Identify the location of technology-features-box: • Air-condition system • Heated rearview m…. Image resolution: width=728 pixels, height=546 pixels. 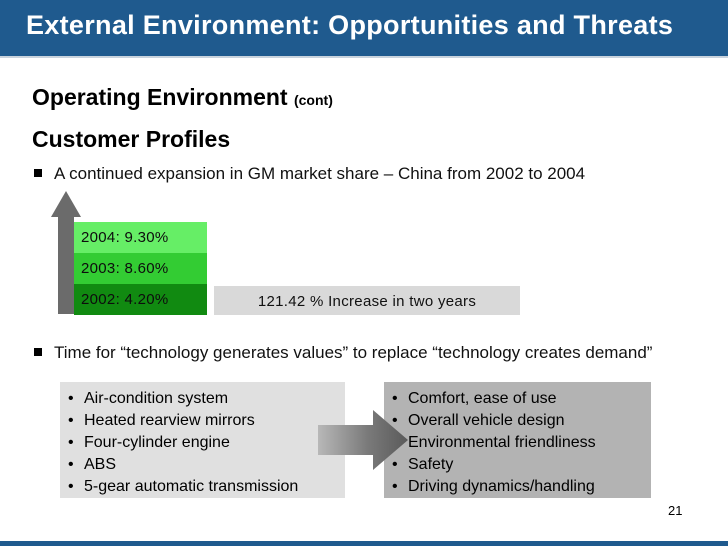
(202, 440).